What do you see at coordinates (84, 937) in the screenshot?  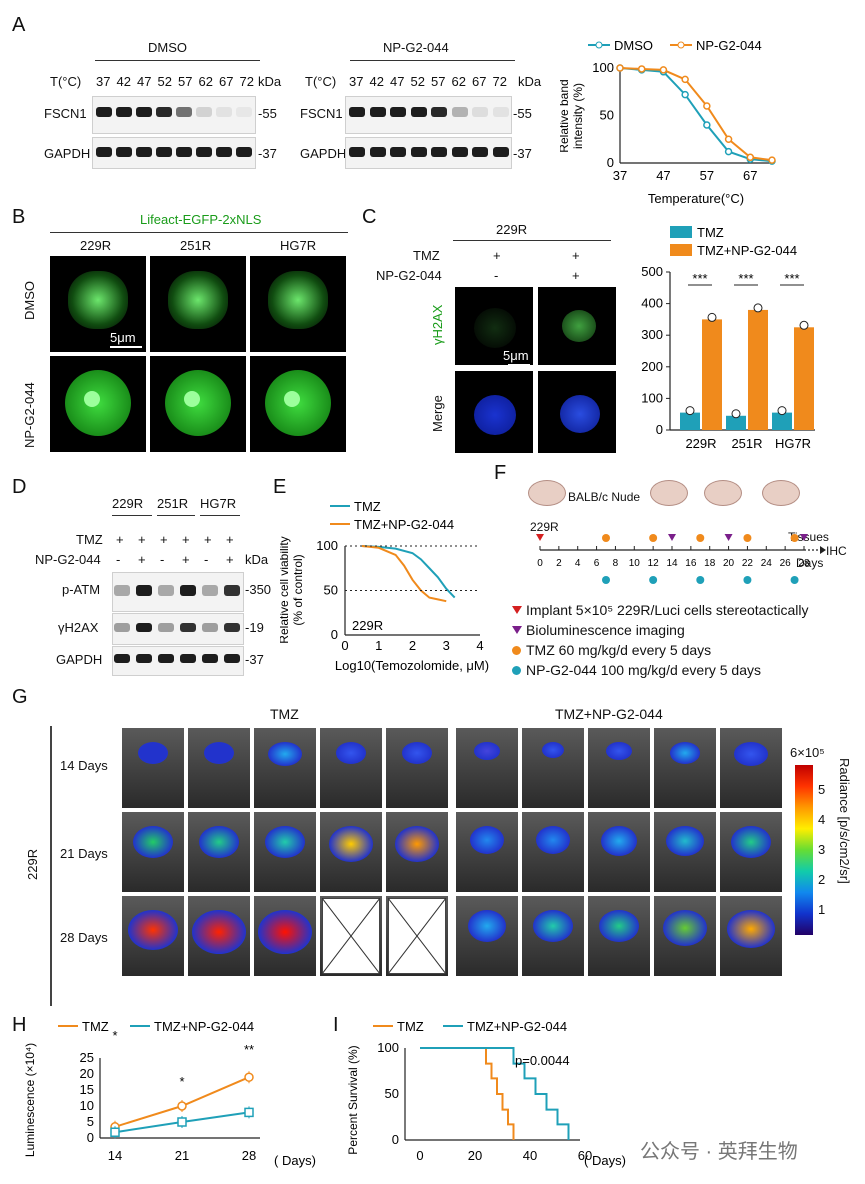 I see `g-row-28: 28 Days` at bounding box center [84, 937].